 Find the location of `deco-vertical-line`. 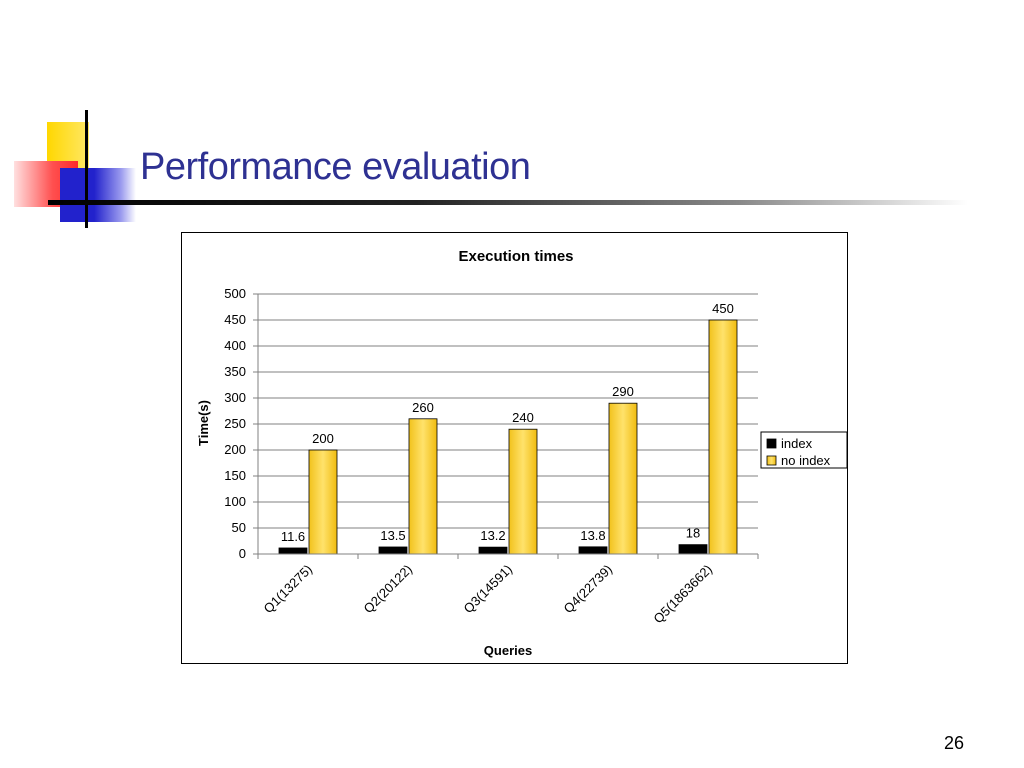

deco-vertical-line is located at coordinates (86, 169).